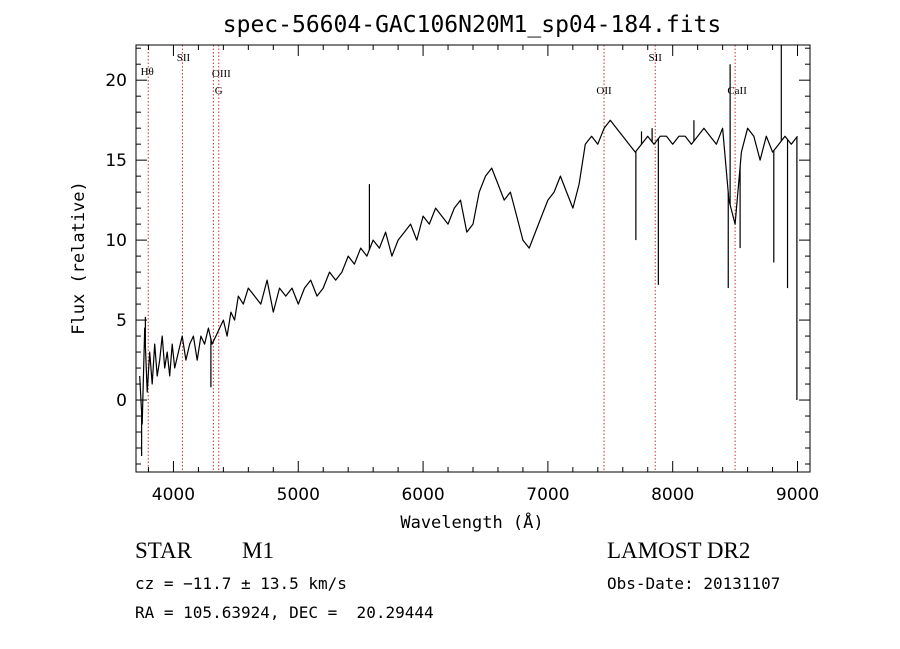 Image resolution: width=900 pixels, height=649 pixels. I want to click on y-axis-label: Flux (relative), so click(79, 258).